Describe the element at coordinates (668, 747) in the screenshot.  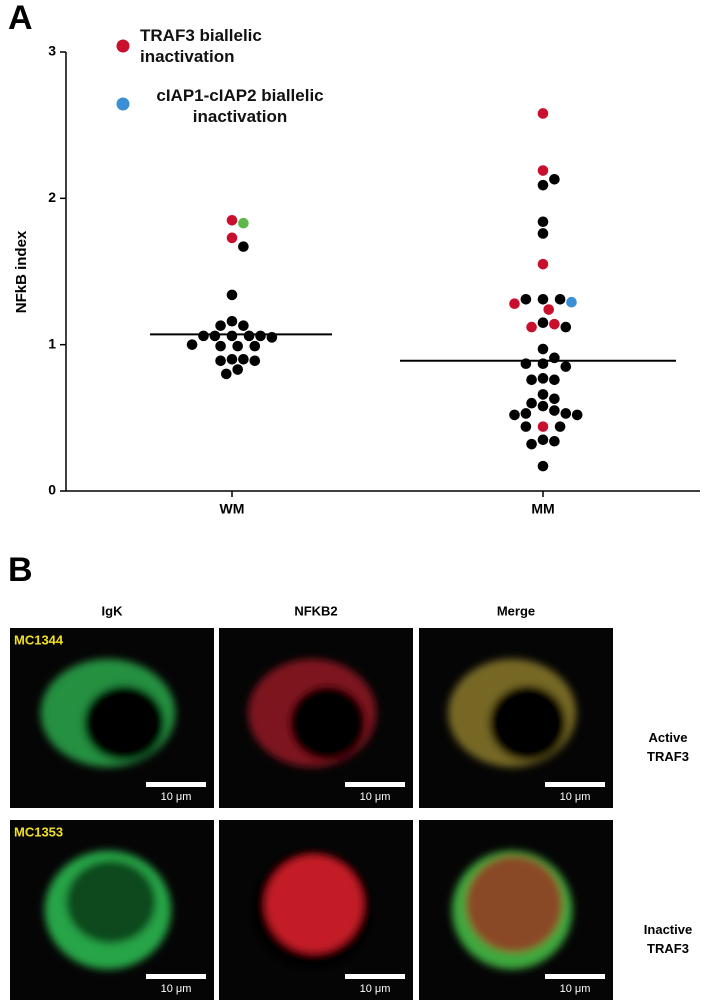
I see `row-label: Active TRAF3` at that location.